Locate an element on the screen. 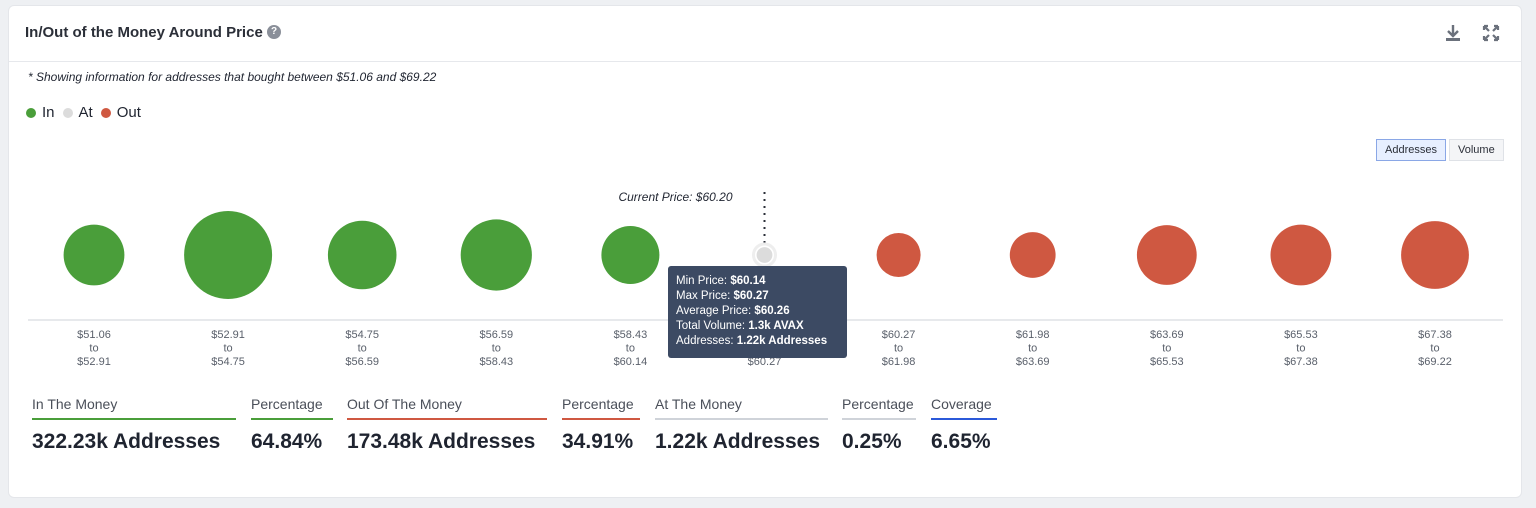 This screenshot has width=1536, height=508. legend-label-in: In is located at coordinates (48, 112).